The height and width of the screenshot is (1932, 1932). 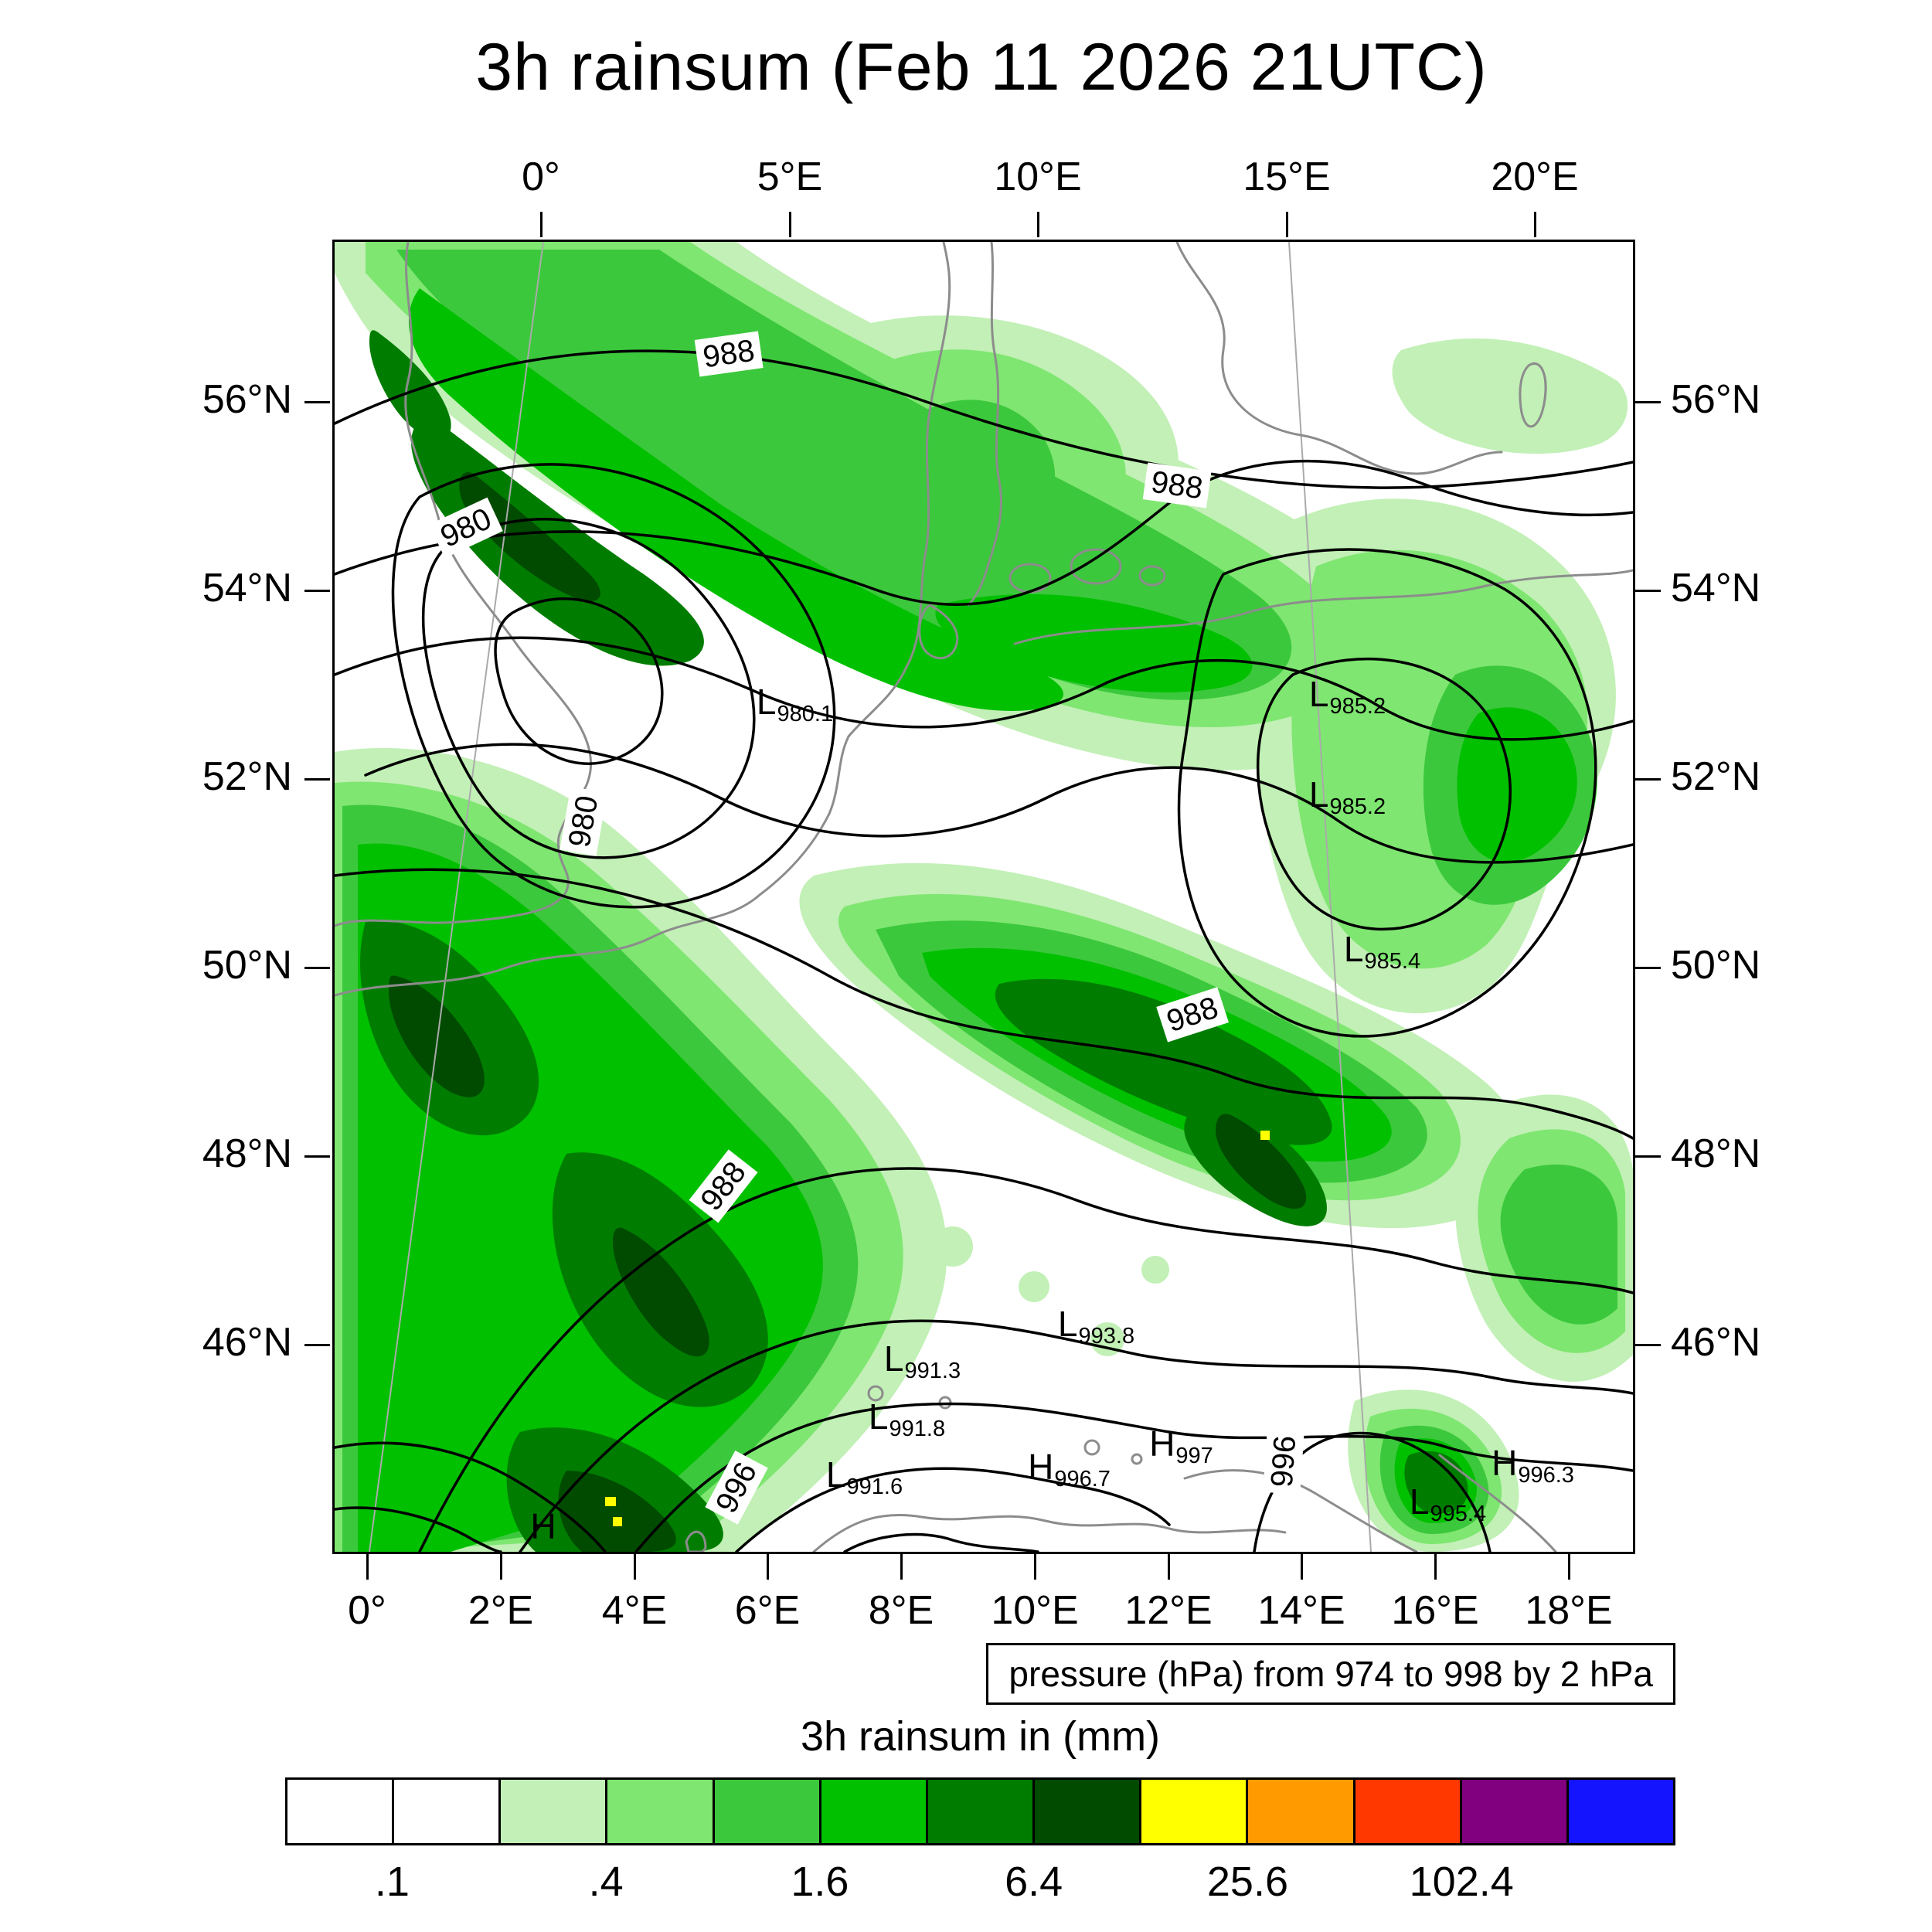 I want to click on axis-label-bottom: 14°E, so click(x=1301, y=1611).